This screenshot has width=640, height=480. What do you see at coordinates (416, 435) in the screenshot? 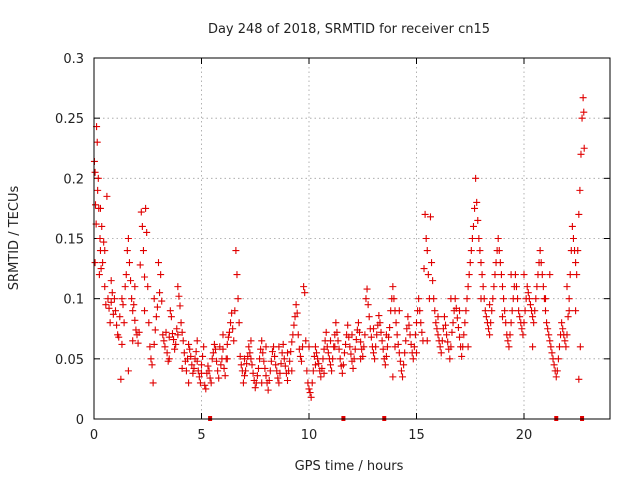
I see `x-tick-label: 15` at bounding box center [416, 435].